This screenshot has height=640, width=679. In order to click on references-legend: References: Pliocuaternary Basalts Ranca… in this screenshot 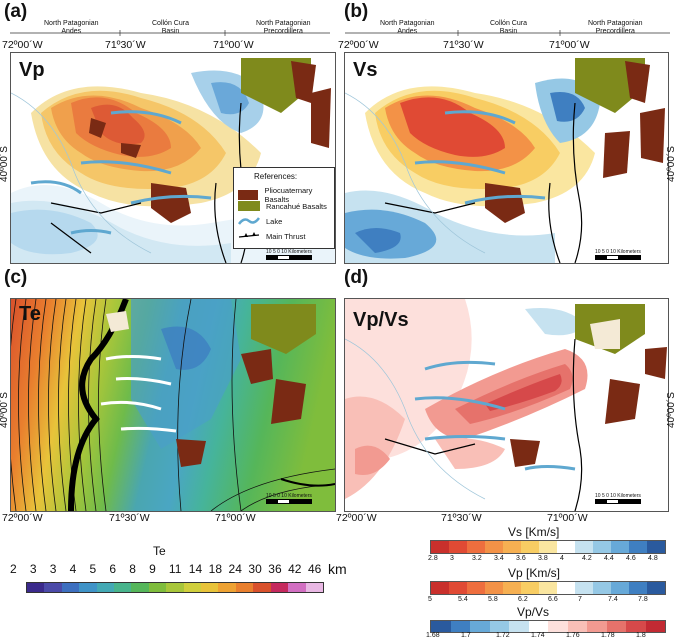, I will do `click(284, 208)`.